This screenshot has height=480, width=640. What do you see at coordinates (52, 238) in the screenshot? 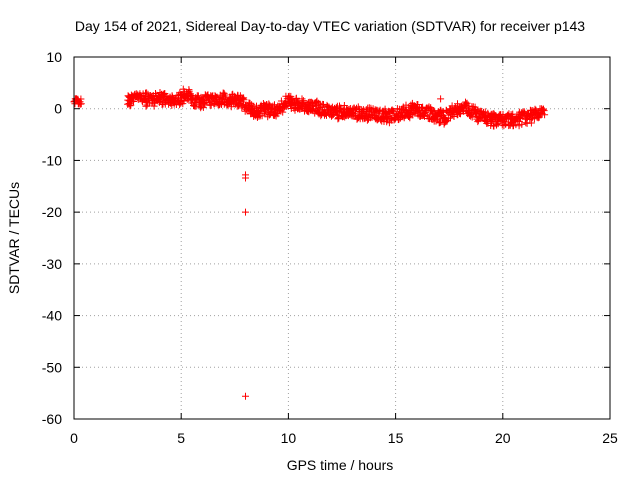
I see `y-tick-labels: 10 0 -10 -20 -30 -40 -50 -60` at bounding box center [52, 238].